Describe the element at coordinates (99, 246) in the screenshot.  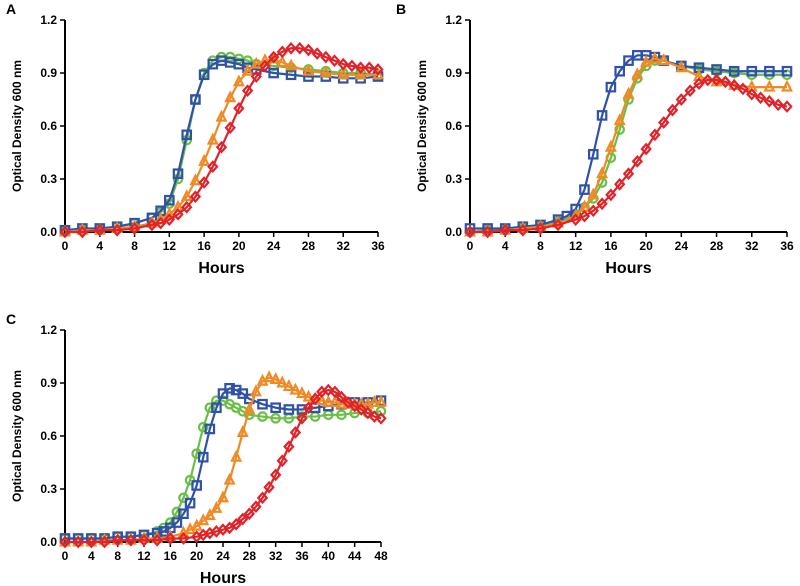
I see `x-tick-label: 4` at that location.